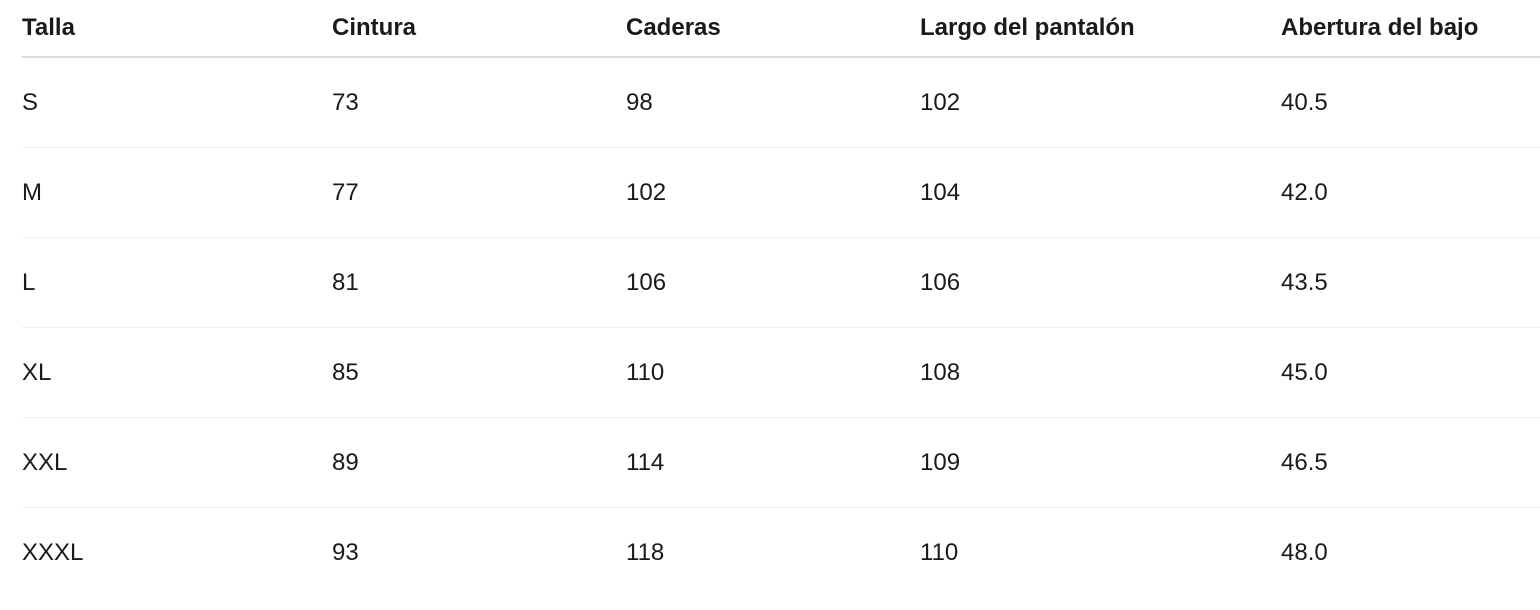  What do you see at coordinates (1410, 102) in the screenshot?
I see `cell-abertura: 40.5` at bounding box center [1410, 102].